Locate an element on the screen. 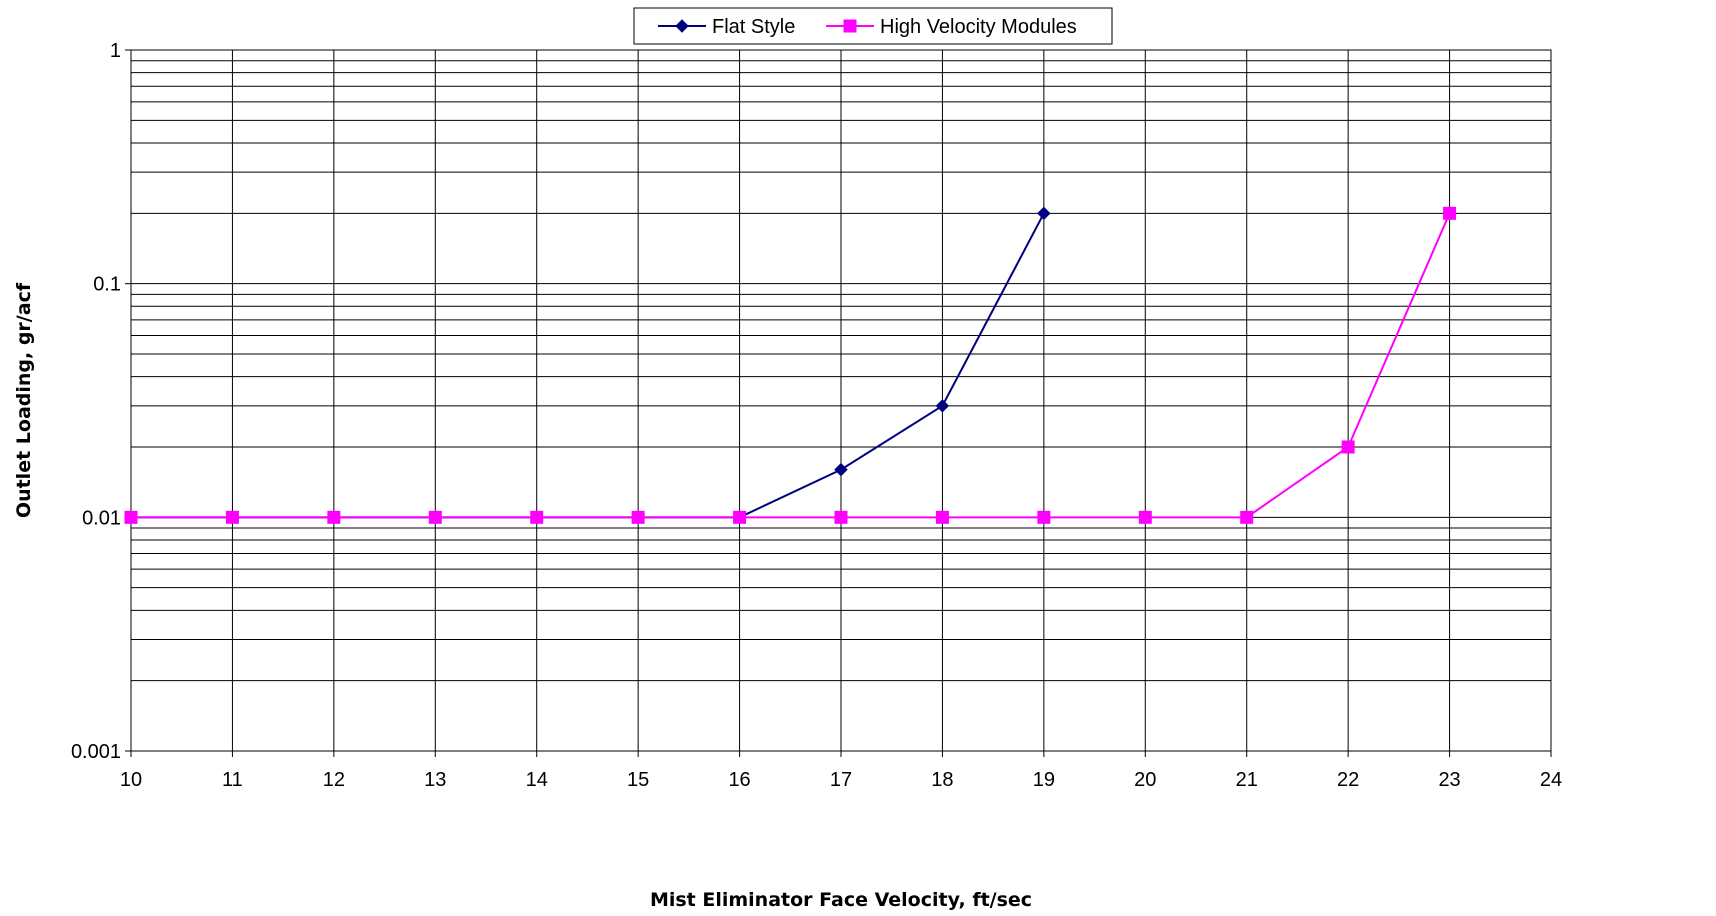 Image resolution: width=1716 pixels, height=916 pixels. y-axis-title: Outlet Loading, gr/acf is located at coordinates (24, 400).